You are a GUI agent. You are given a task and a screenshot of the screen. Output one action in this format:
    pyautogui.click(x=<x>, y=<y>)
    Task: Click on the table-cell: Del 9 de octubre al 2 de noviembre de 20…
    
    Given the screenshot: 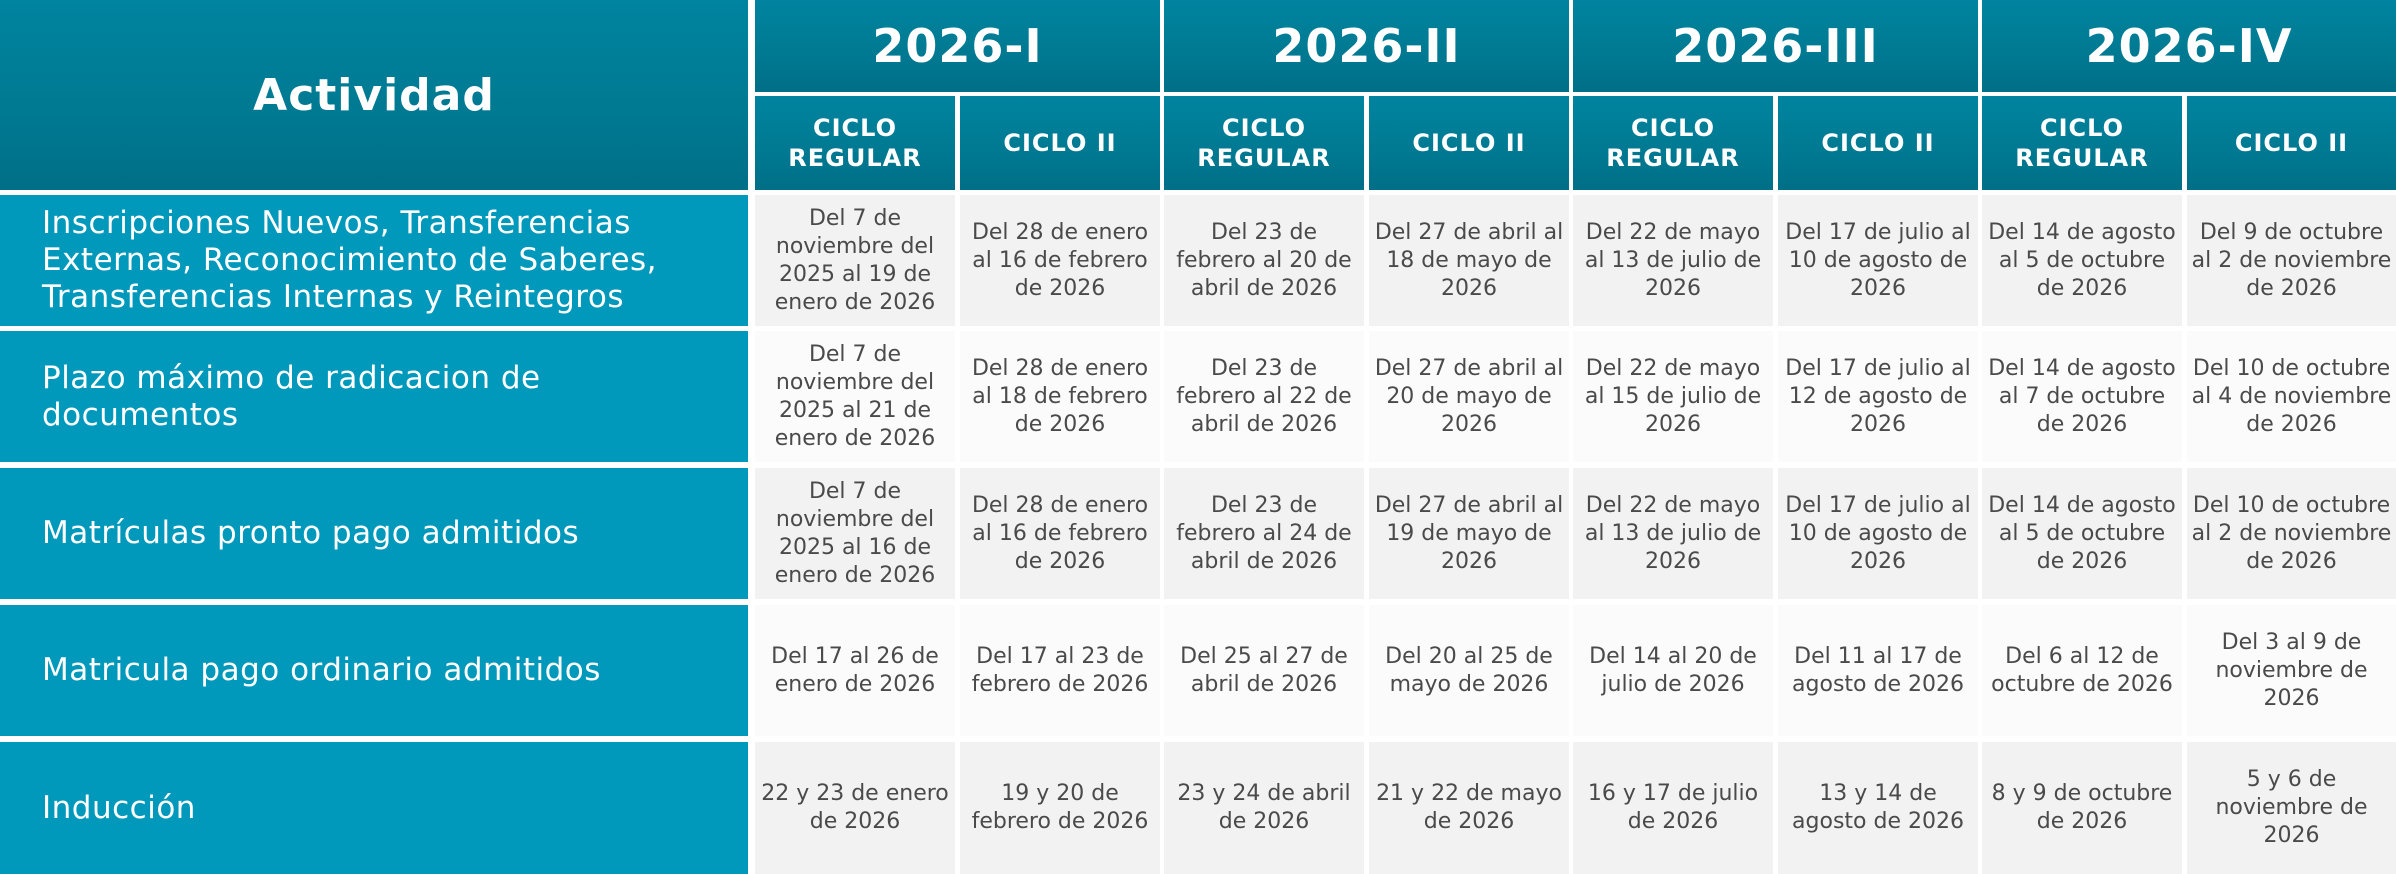 What is the action you would take?
    pyautogui.click(x=2291, y=260)
    